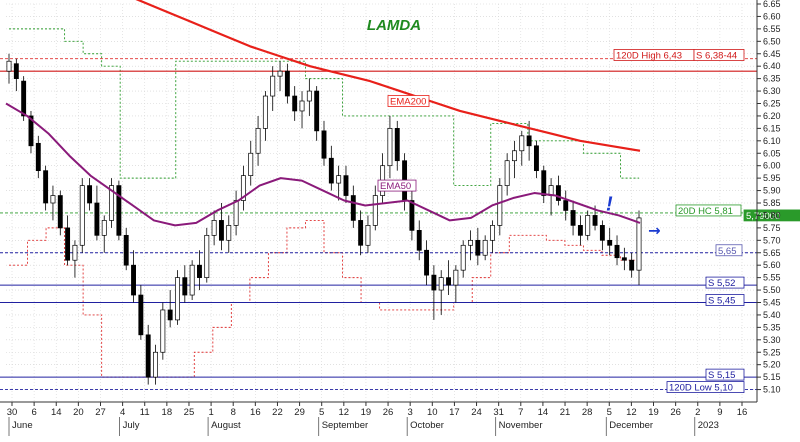 The height and width of the screenshot is (442, 800). Describe the element at coordinates (725, 300) in the screenshot. I see `label-s-545-box` at that location.